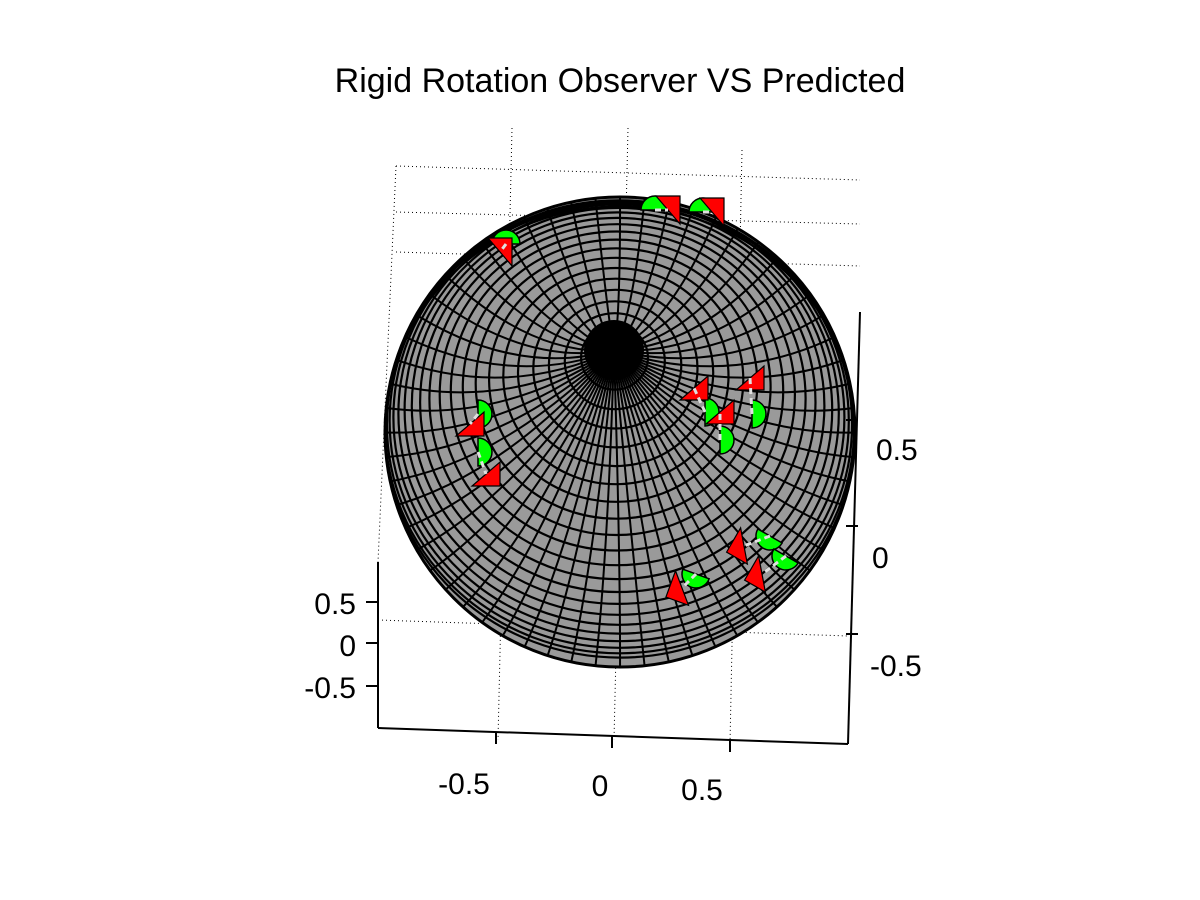 The width and height of the screenshot is (1200, 900). I want to click on z-tick-label: 0, so click(880, 558).